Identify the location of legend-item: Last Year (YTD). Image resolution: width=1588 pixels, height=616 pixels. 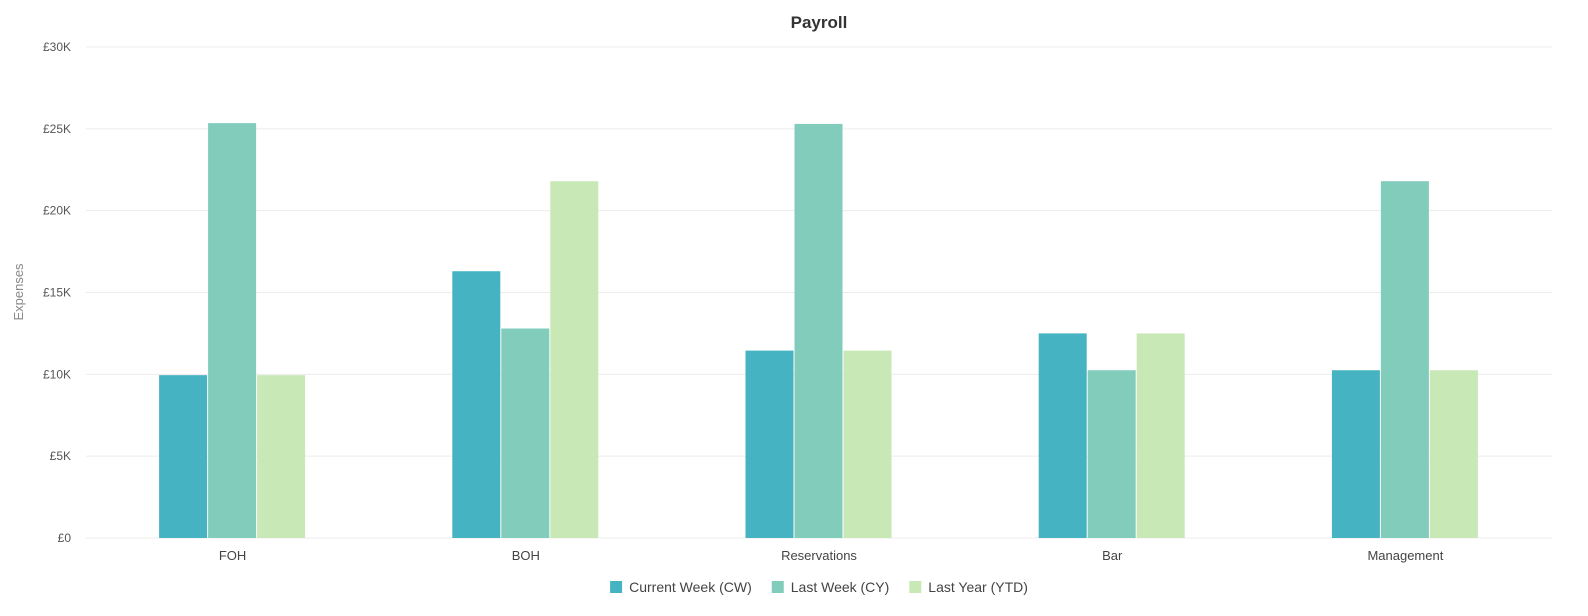
(968, 587).